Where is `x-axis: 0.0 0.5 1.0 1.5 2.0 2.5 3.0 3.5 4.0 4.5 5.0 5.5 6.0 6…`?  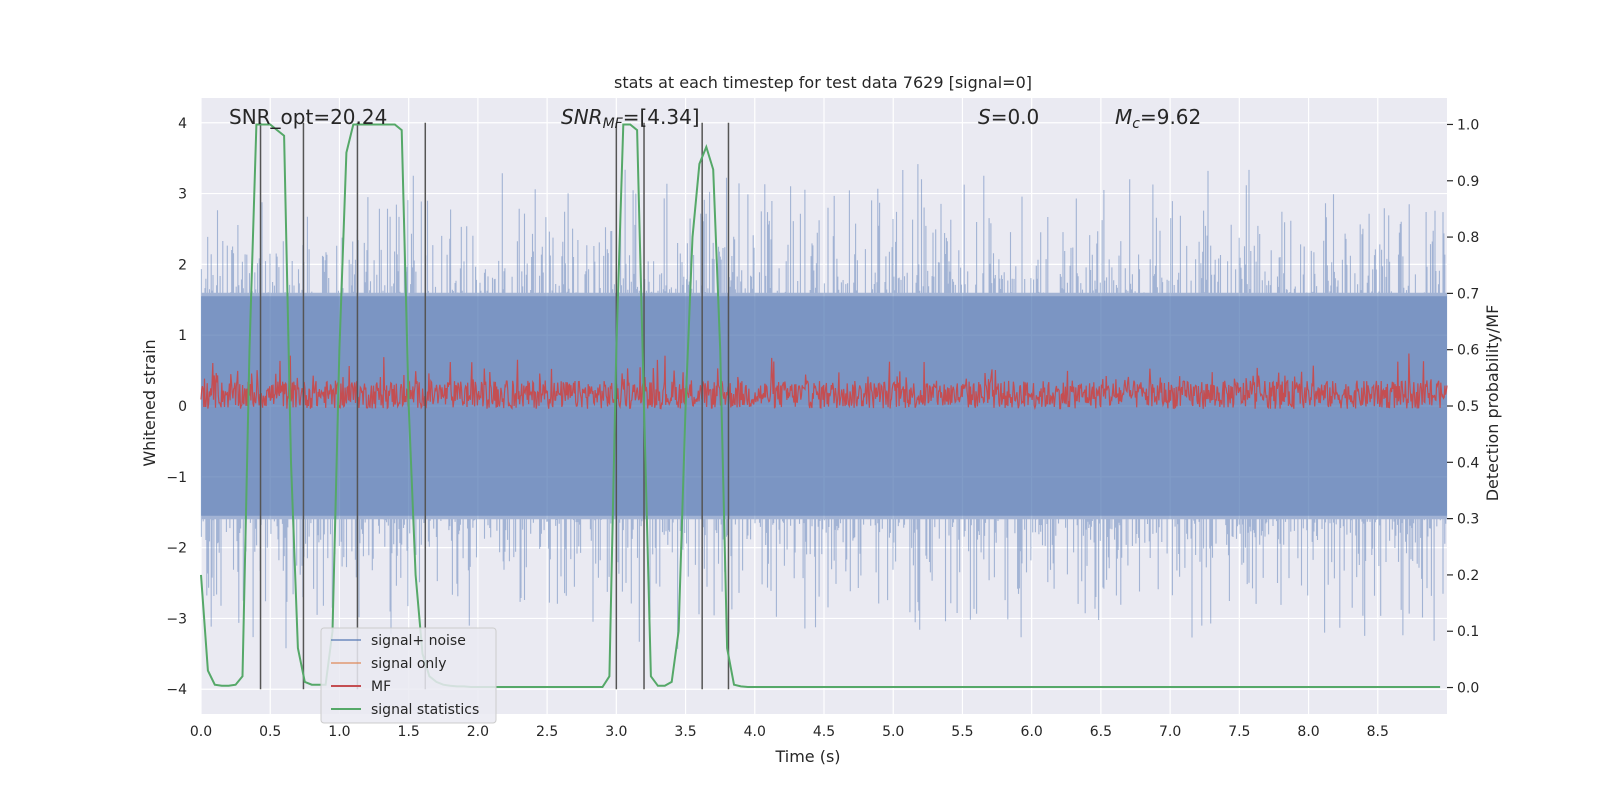 x-axis: 0.0 0.5 1.0 1.5 2.0 2.5 3.0 3.5 4.0 4.5 5.0 5.5 6.0 6… is located at coordinates (789, 732).